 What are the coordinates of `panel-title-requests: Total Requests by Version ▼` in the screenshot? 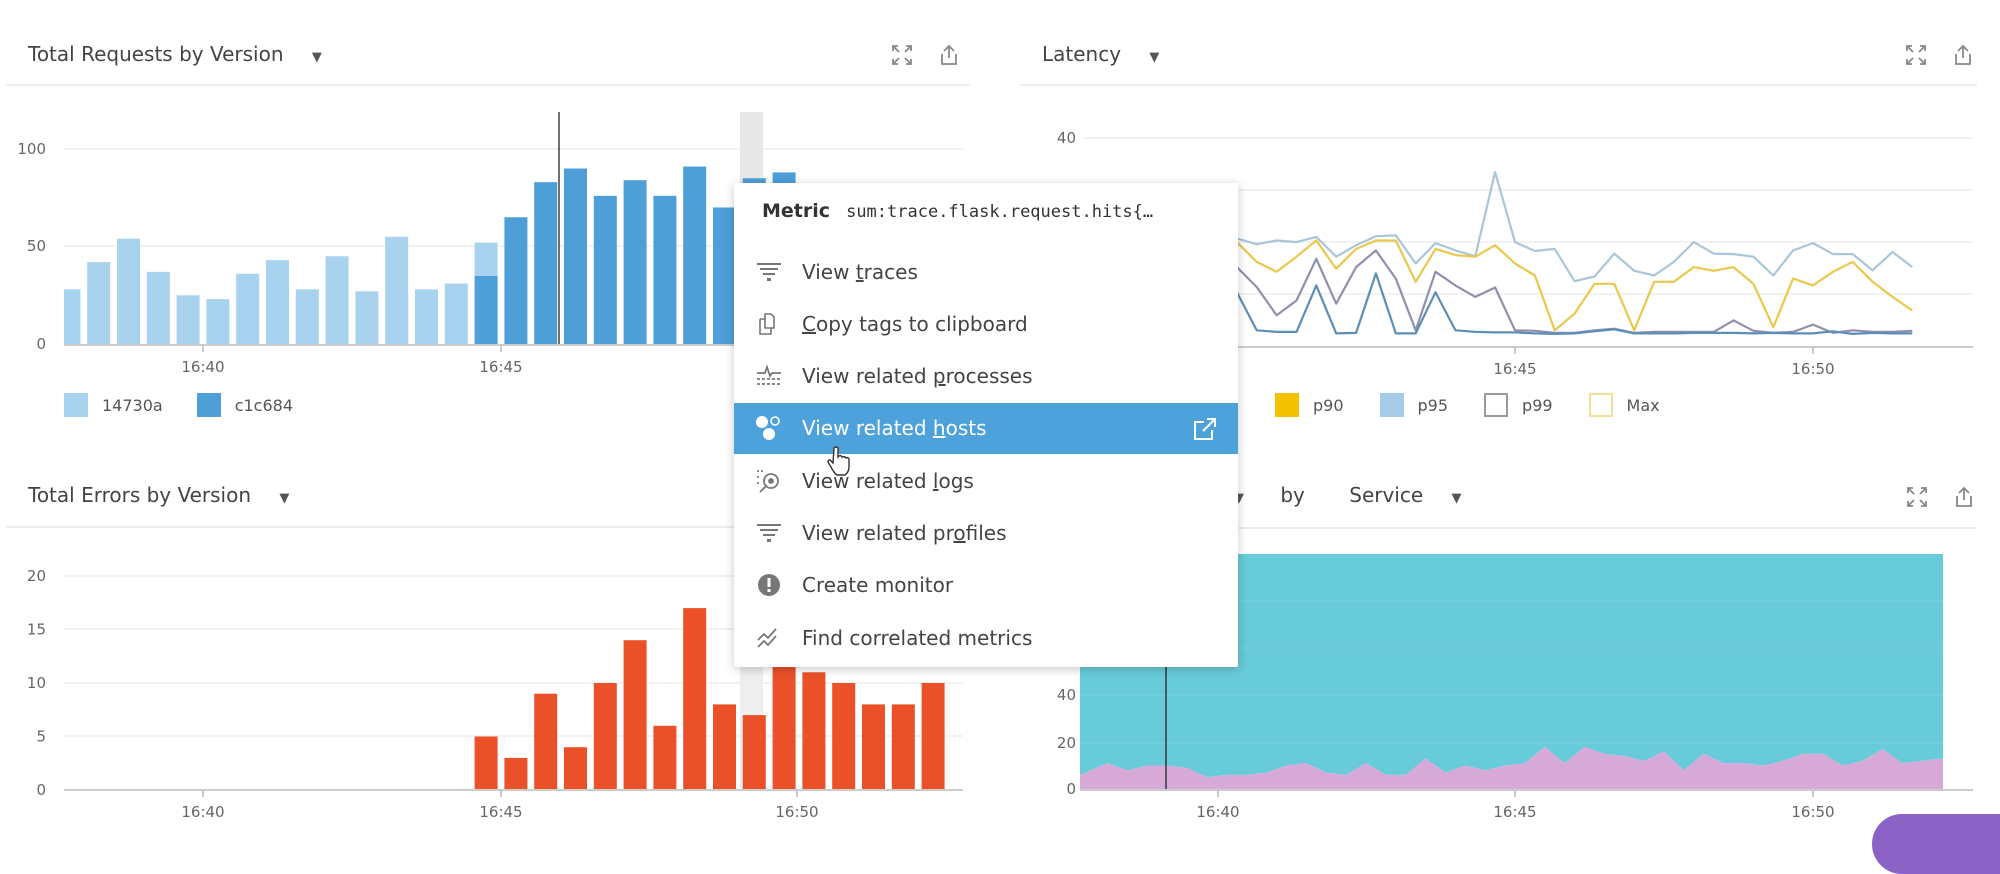 It's located at (175, 54).